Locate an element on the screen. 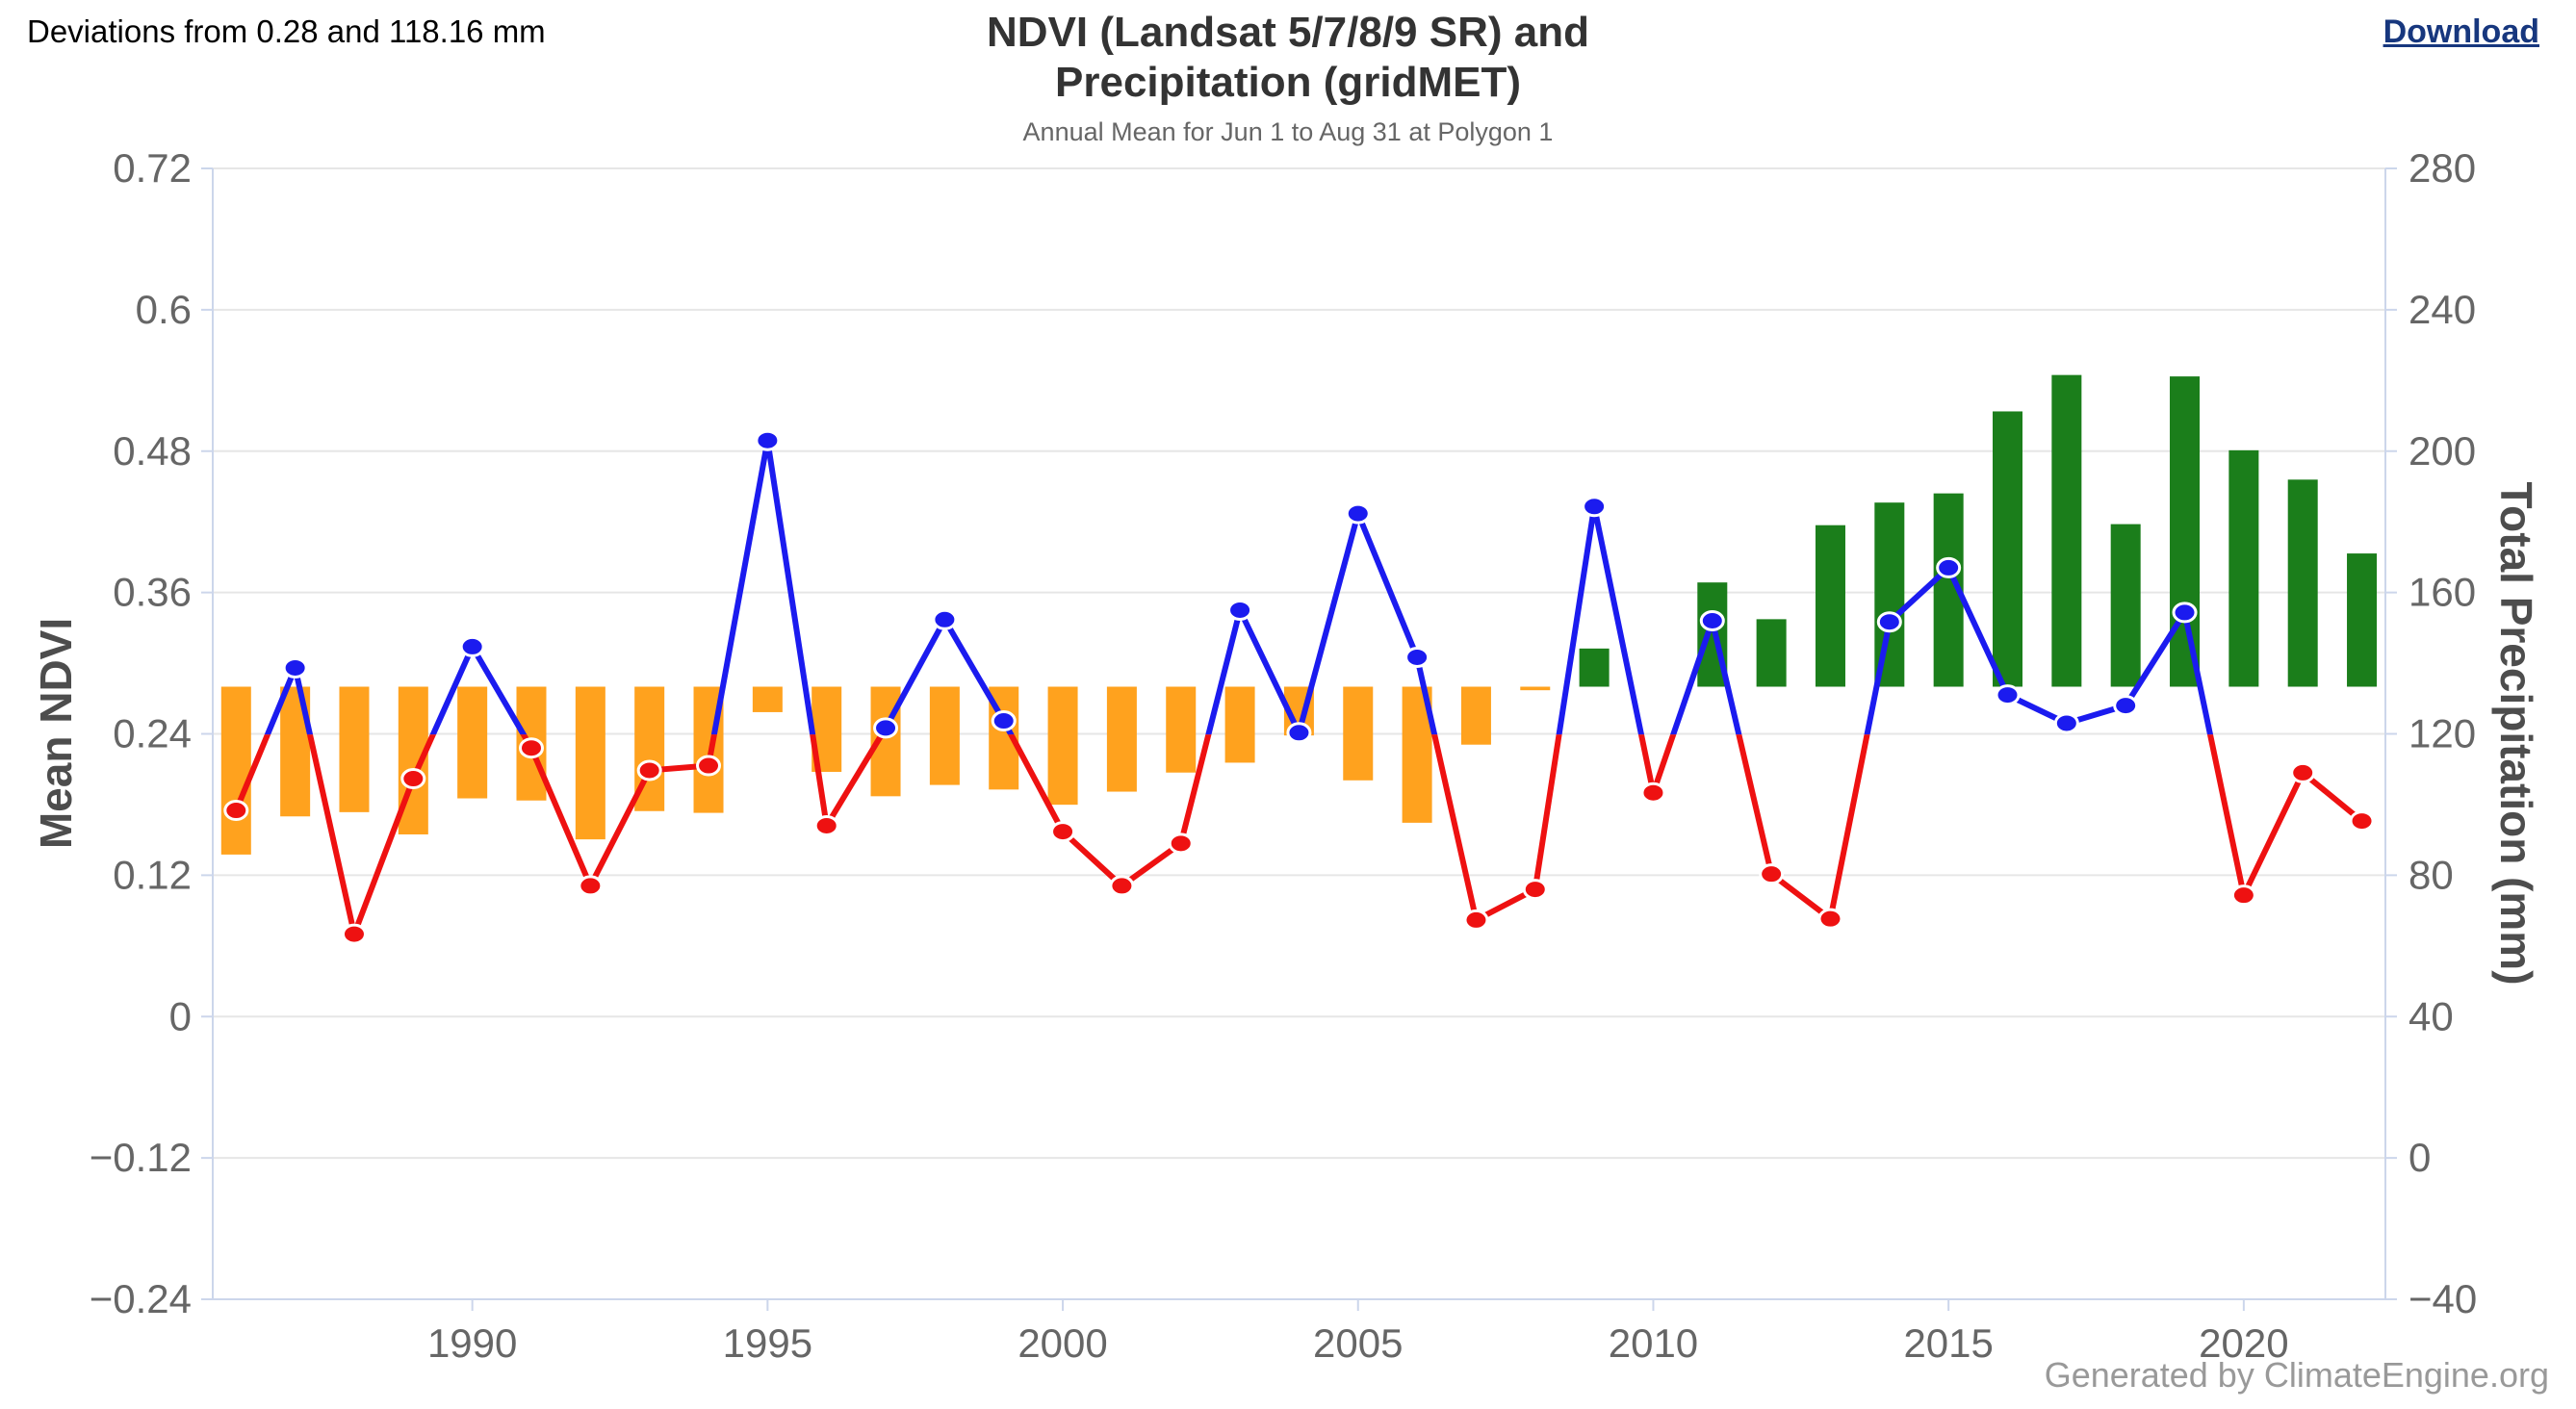 This screenshot has height=1409, width=2576. left-axis-tick-label: 0 is located at coordinates (181, 1015).